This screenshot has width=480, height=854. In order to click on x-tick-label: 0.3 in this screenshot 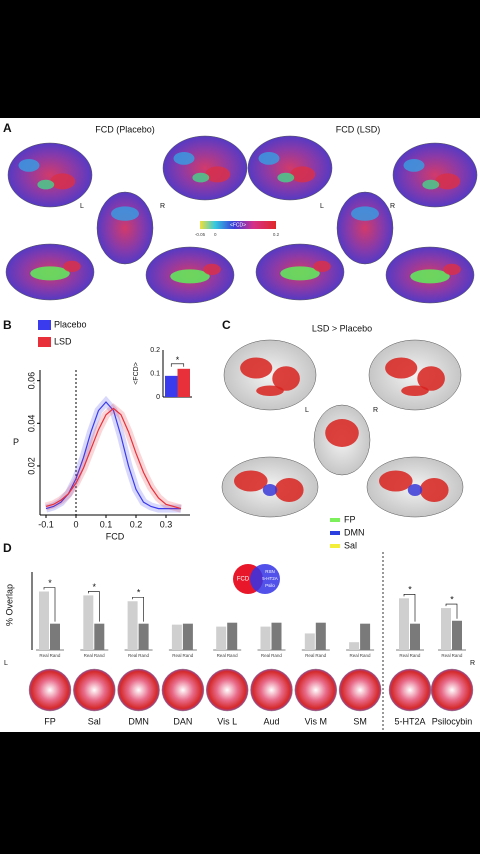, I will do `click(166, 524)`.